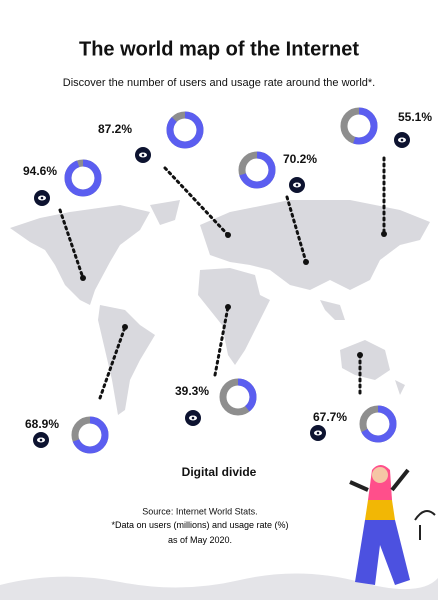 The width and height of the screenshot is (438, 600). I want to click on value-label: 55.1%, so click(415, 117).